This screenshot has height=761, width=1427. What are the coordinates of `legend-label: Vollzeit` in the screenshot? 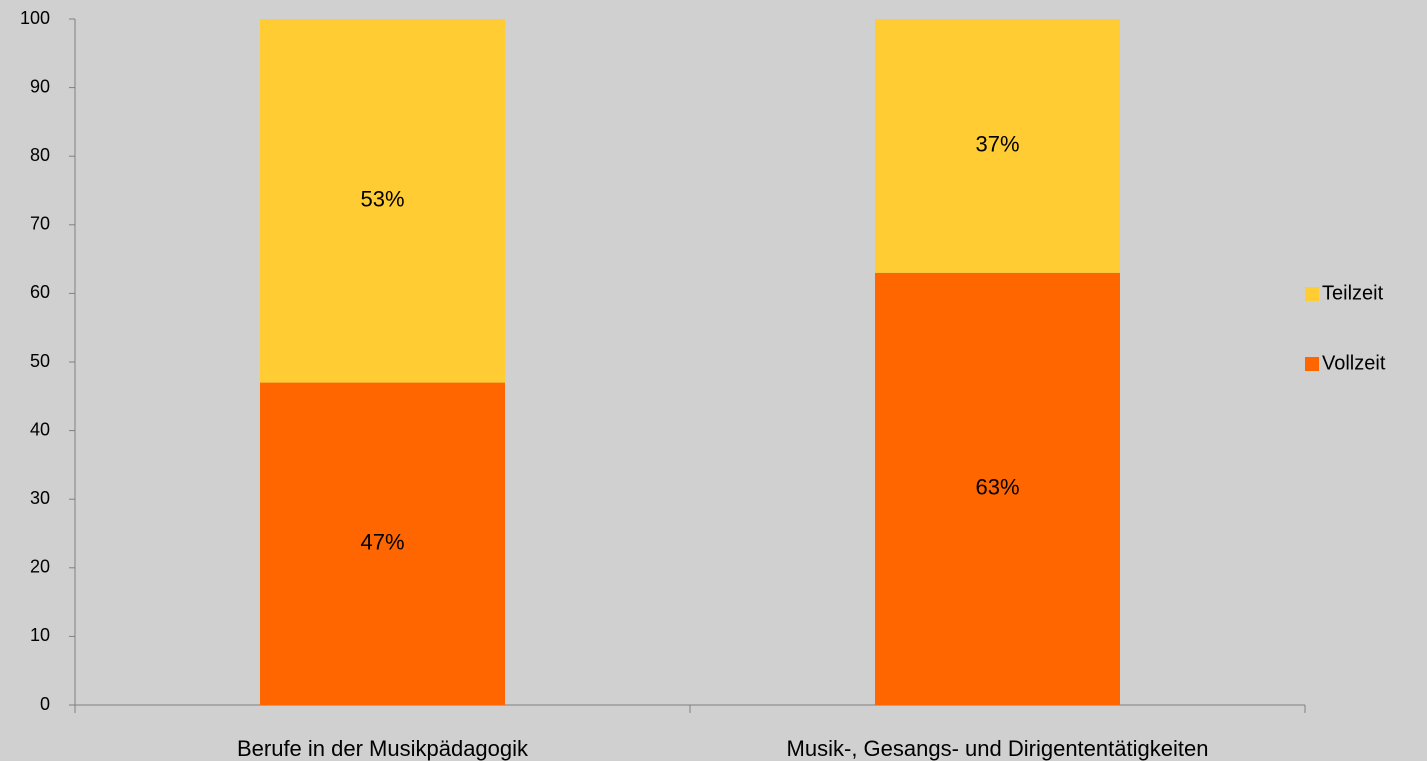 It's located at (1354, 363).